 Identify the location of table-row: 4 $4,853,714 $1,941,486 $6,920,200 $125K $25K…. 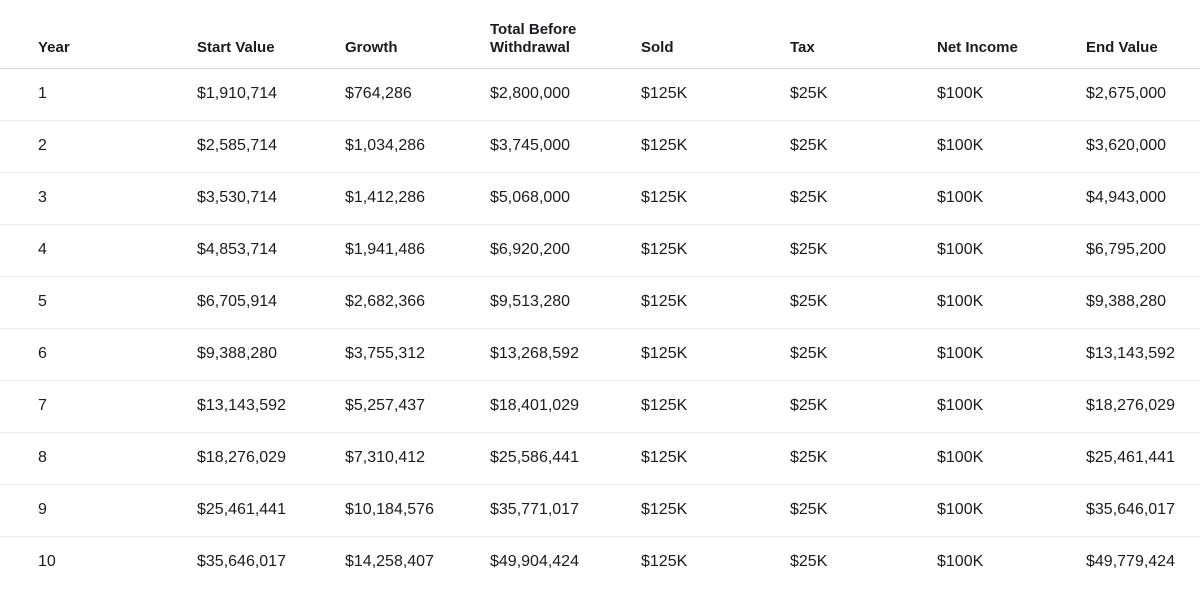
(600, 250).